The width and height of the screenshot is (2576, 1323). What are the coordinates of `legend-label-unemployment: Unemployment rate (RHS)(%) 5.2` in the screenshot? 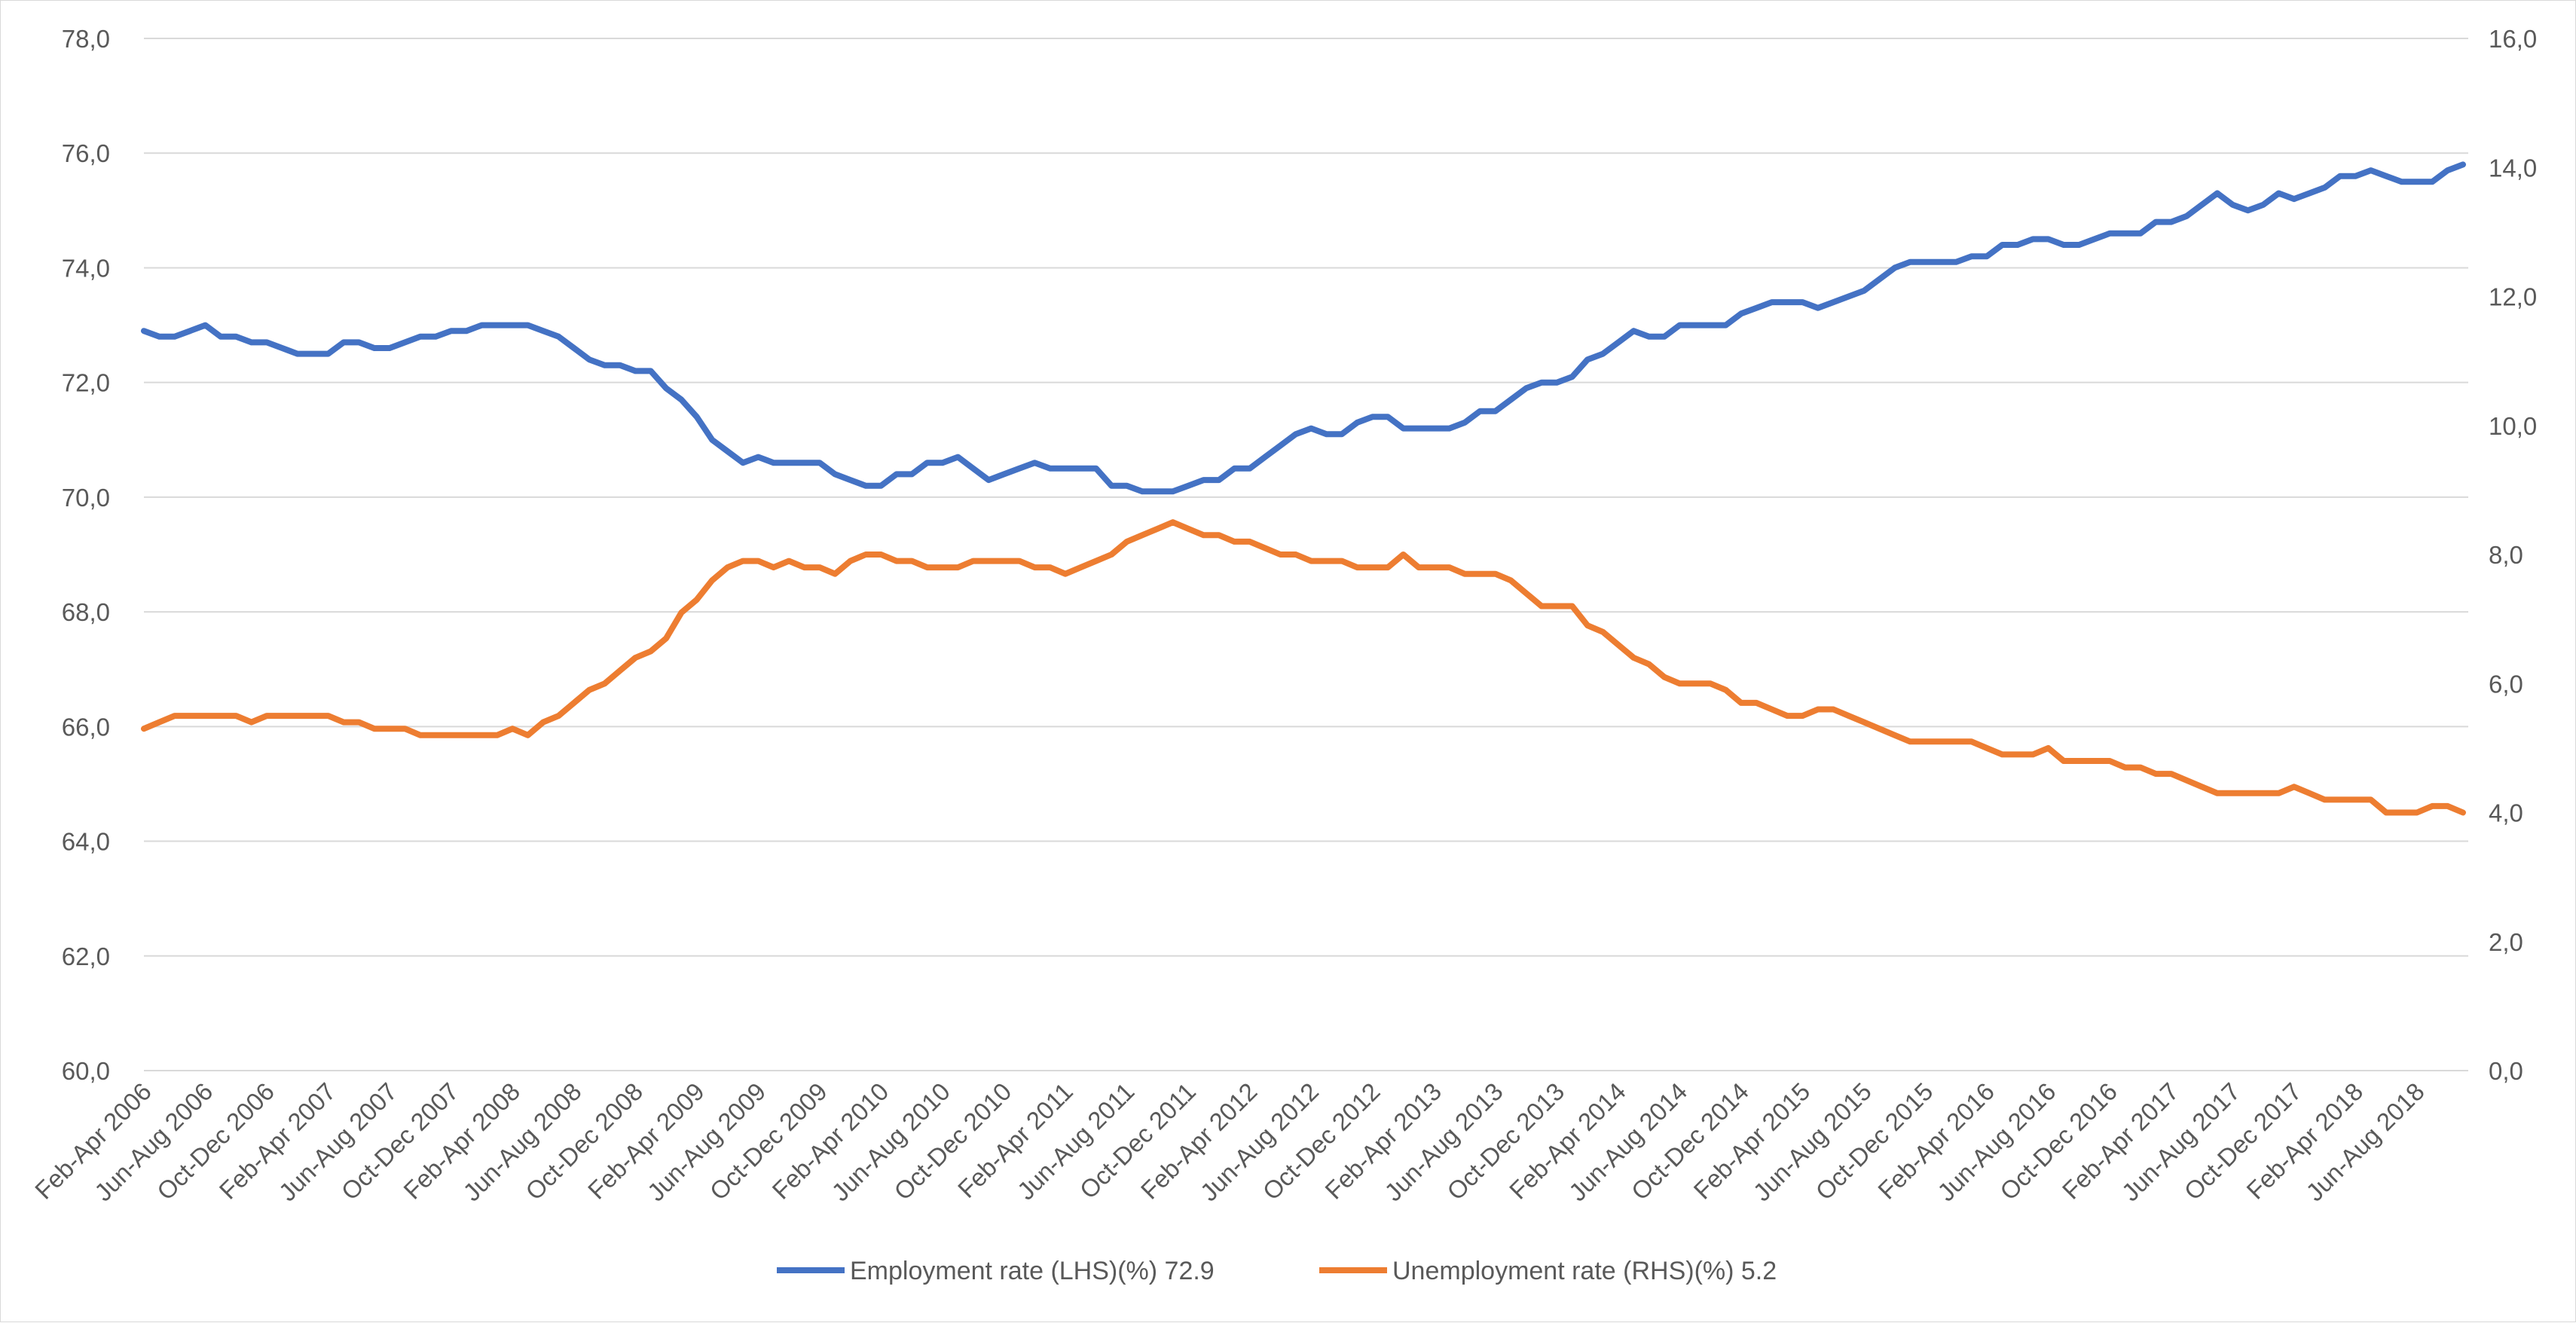 It's located at (1585, 1271).